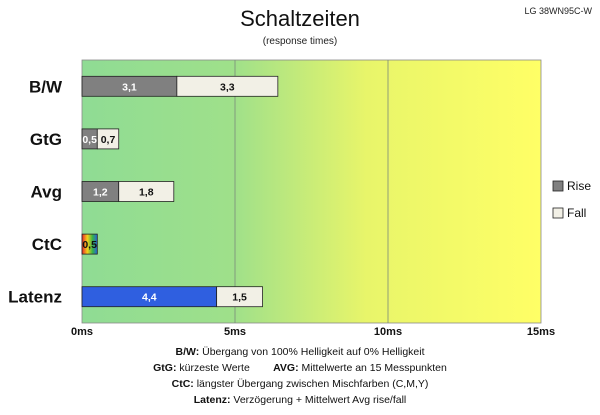 The height and width of the screenshot is (415, 600). What do you see at coordinates (46, 86) in the screenshot?
I see `category-label: B/W` at bounding box center [46, 86].